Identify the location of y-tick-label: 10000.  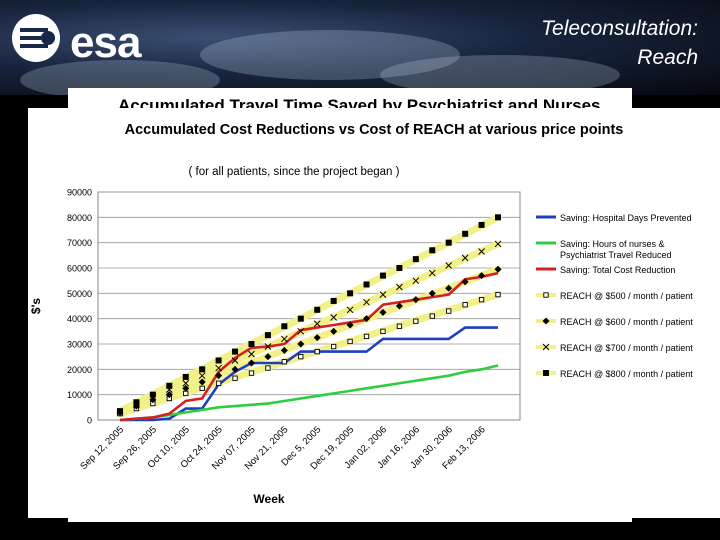
(79, 395).